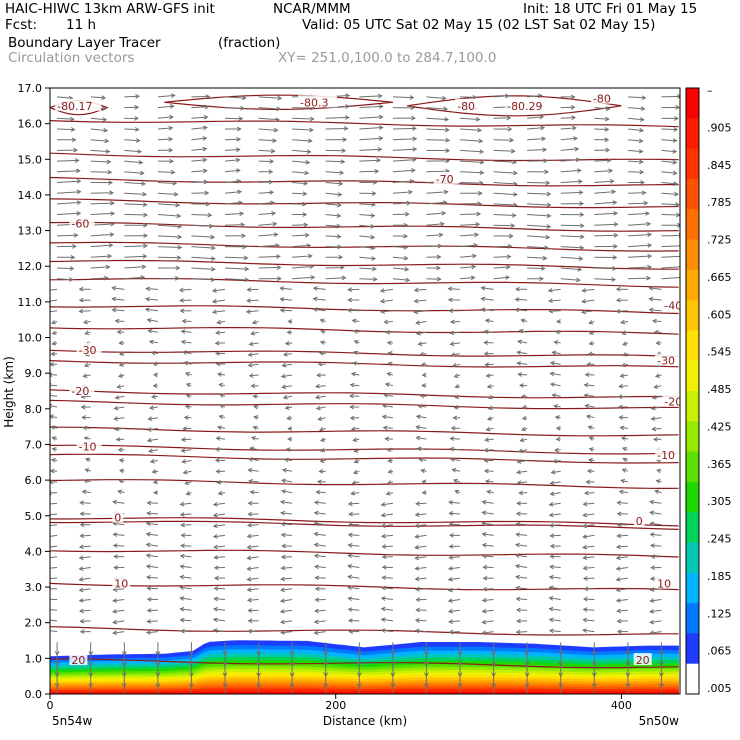  I want to click on y-tick-label: 5.0, so click(34, 516).